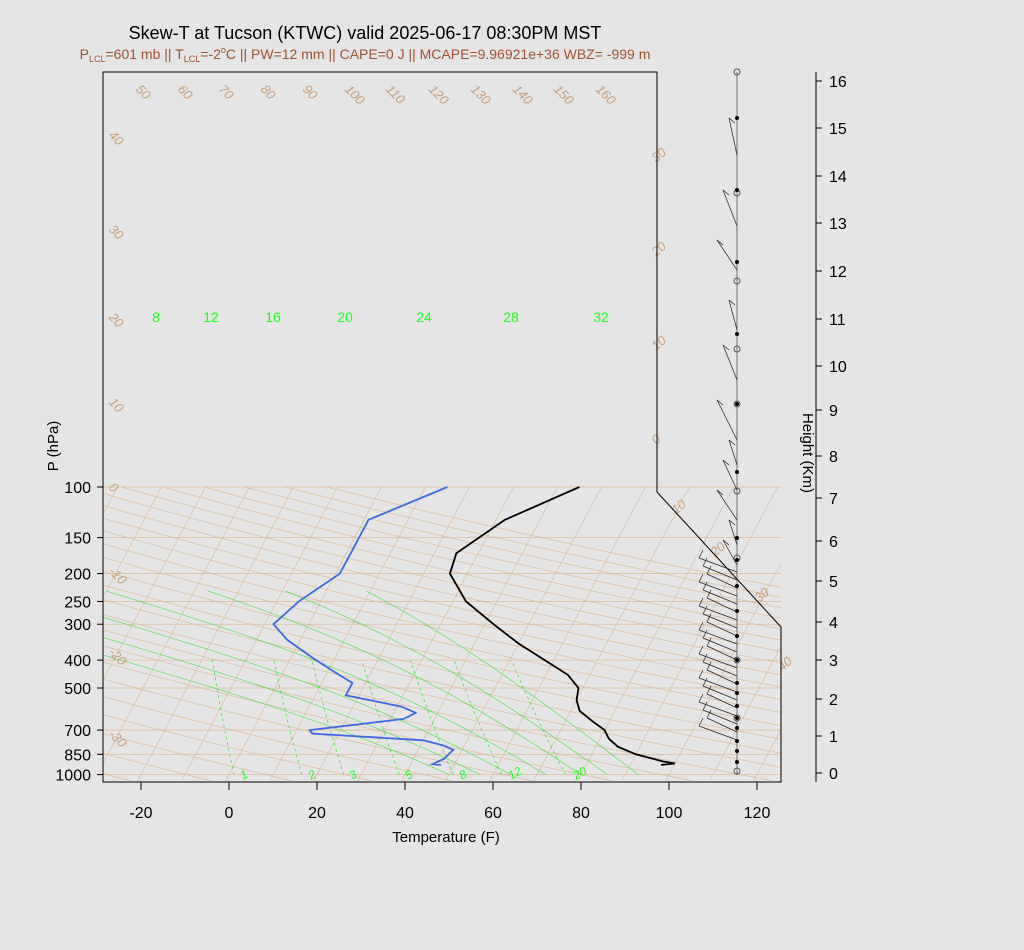 The width and height of the screenshot is (1024, 950). I want to click on temperature-tick-label: 20, so click(317, 813).